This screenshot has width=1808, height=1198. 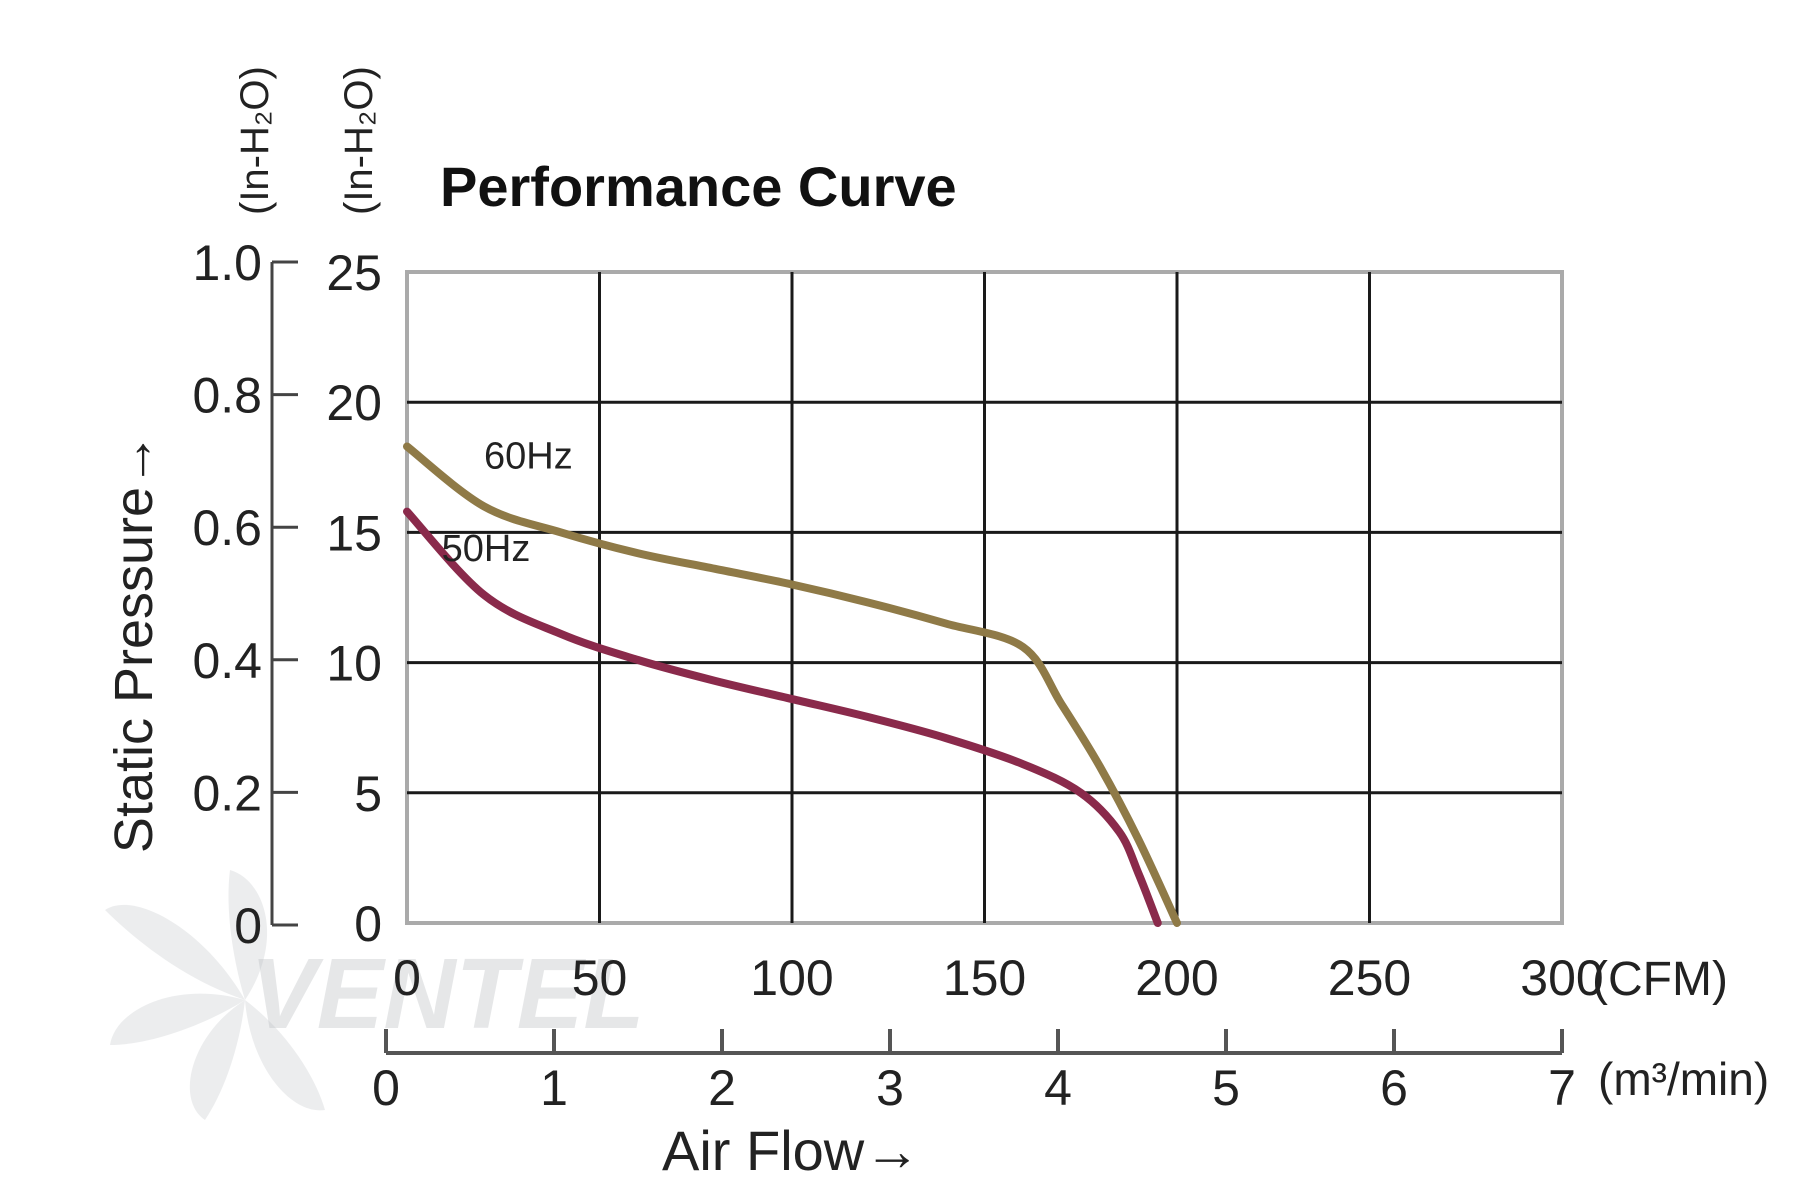 I want to click on y-tick-label: 0, so click(x=368, y=924).